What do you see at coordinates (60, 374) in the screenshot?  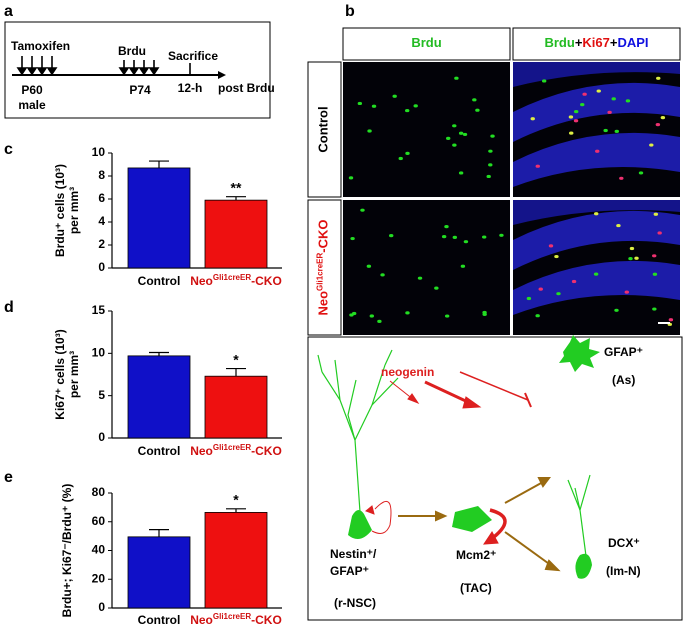 I see `y-axis-label: Ki67⁺ cells (10³)` at bounding box center [60, 374].